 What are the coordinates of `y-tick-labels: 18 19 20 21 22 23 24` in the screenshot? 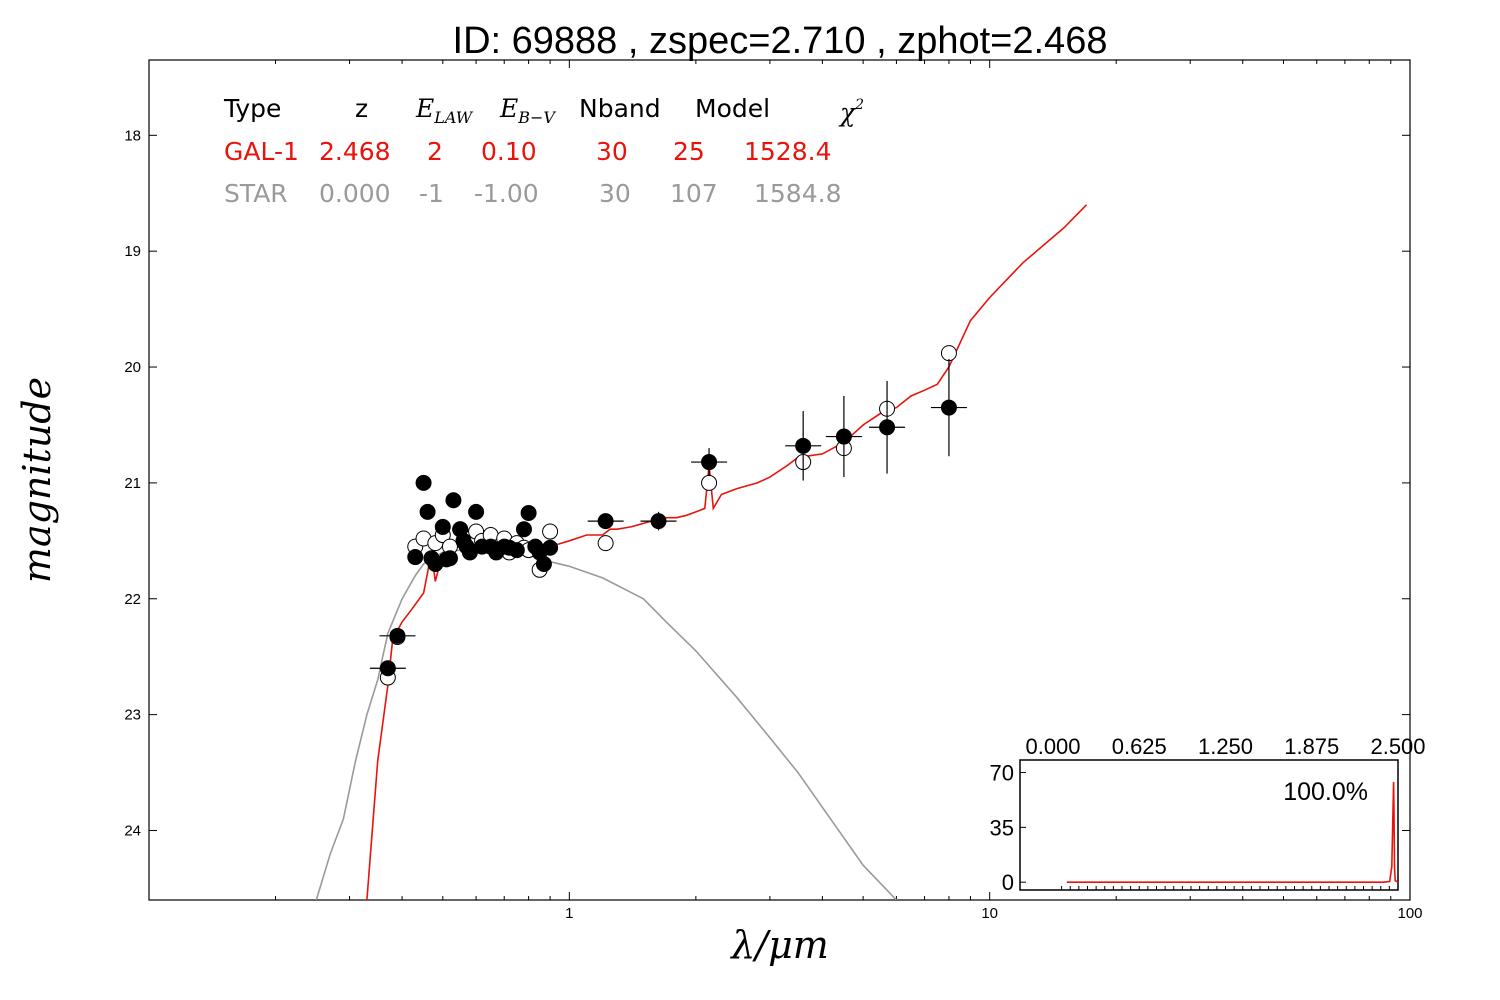 It's located at (132, 483).